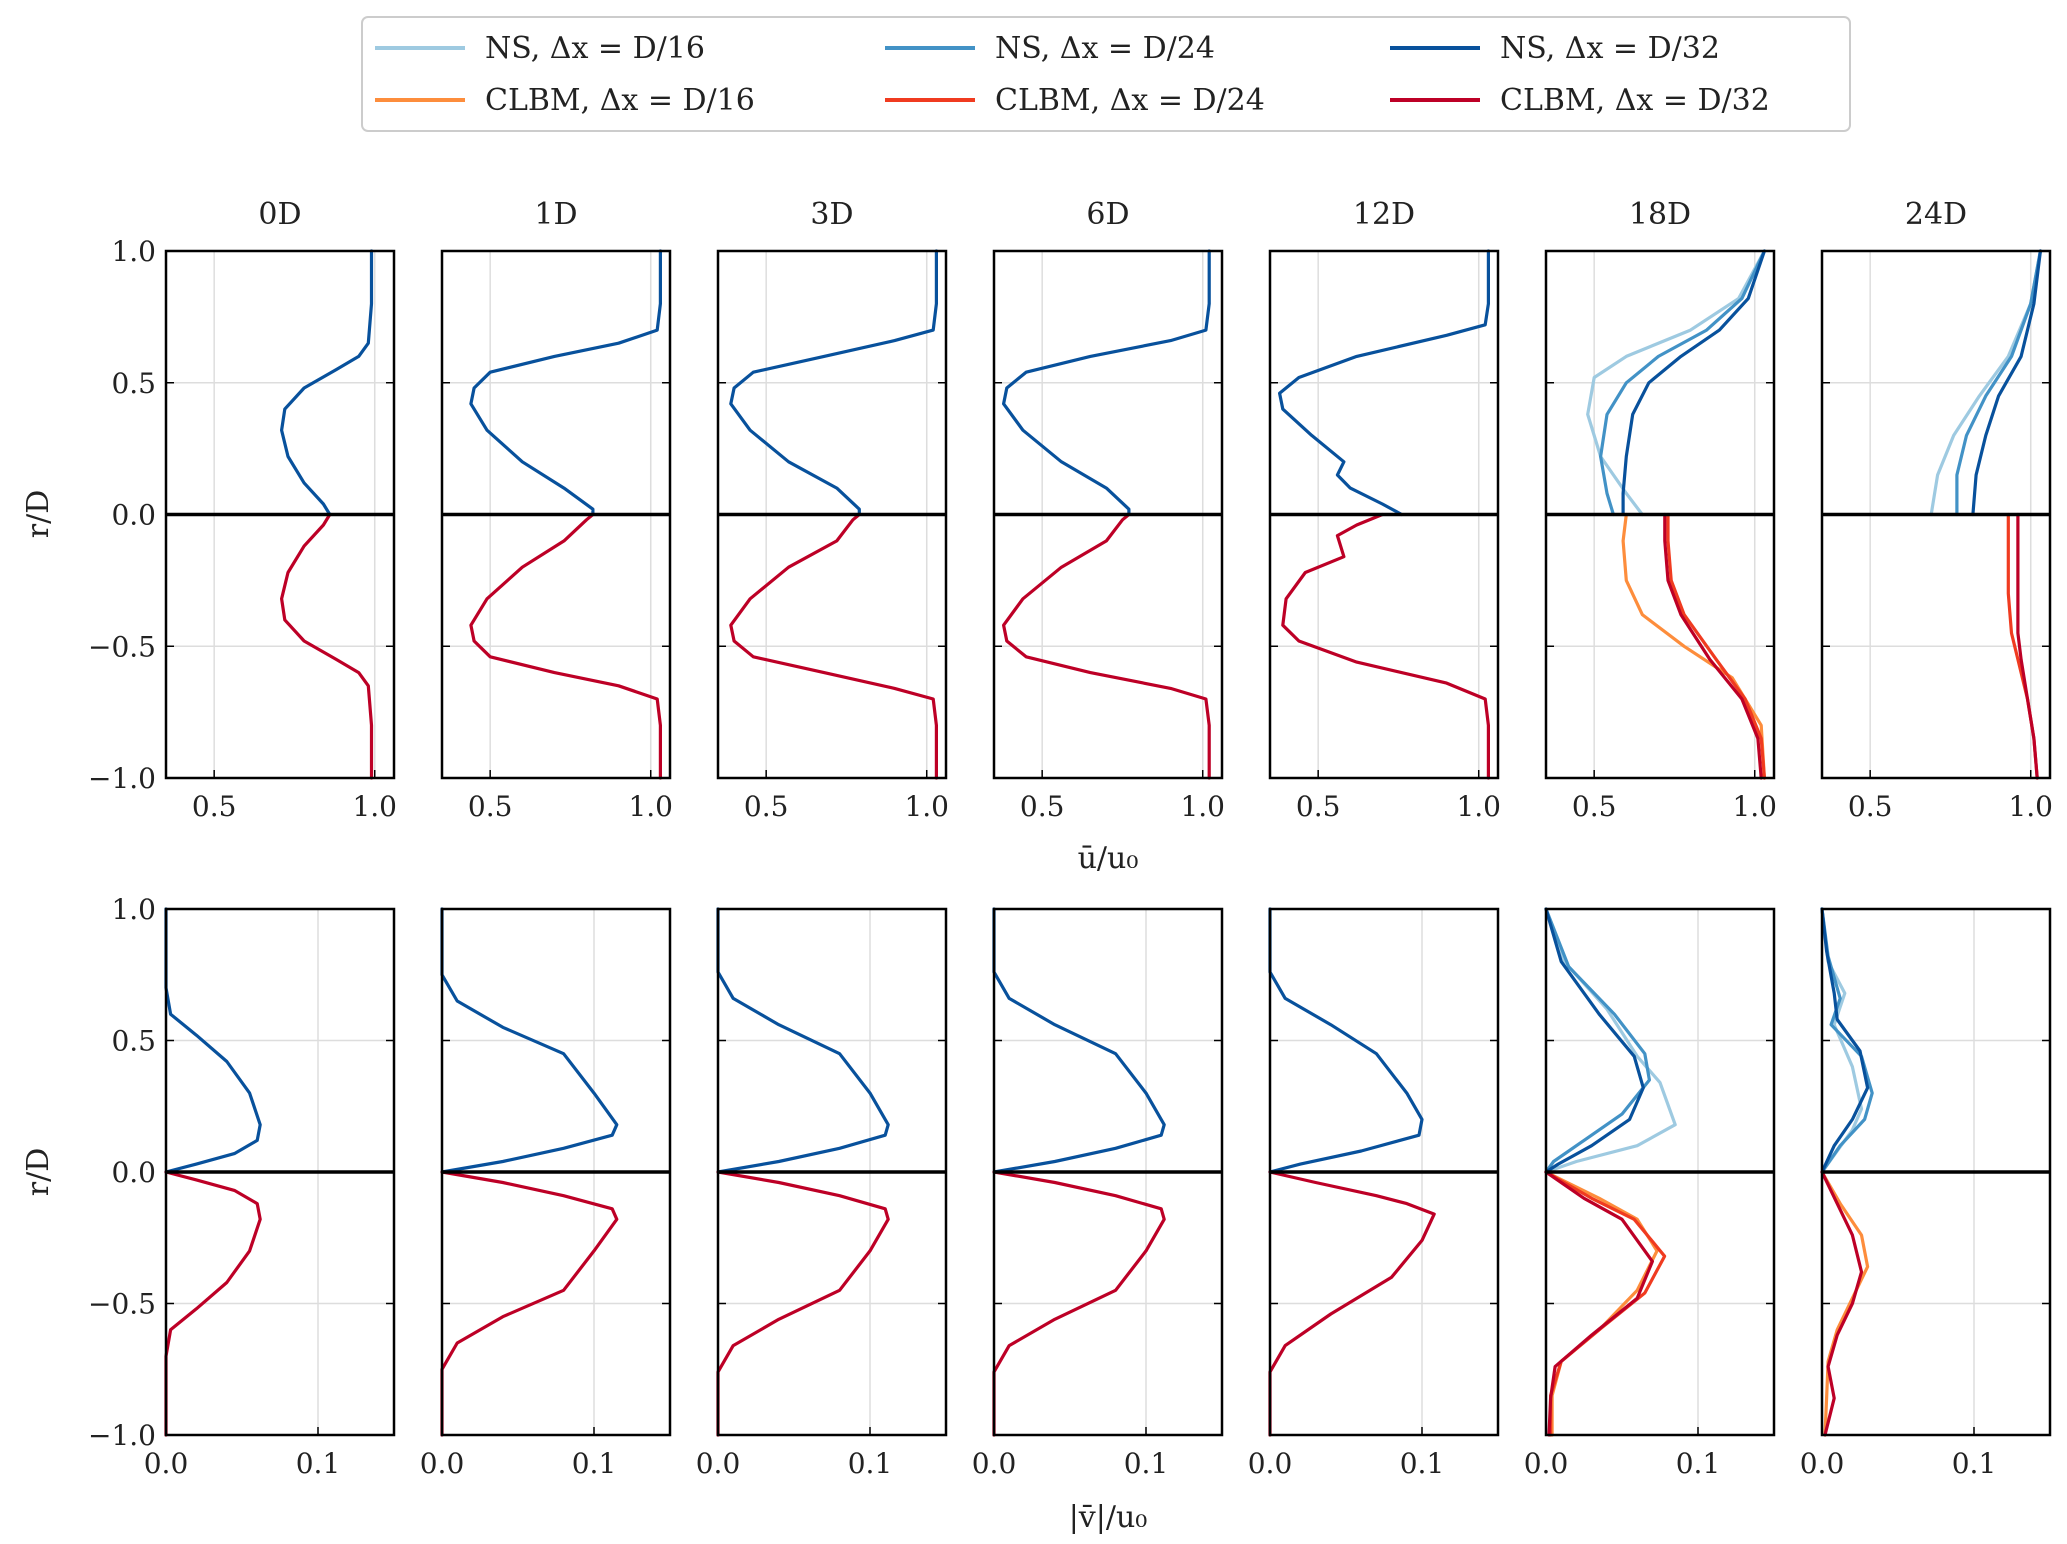 This screenshot has height=1544, width=2067. I want to click on column-title-24D: 24D, so click(1936, 214).